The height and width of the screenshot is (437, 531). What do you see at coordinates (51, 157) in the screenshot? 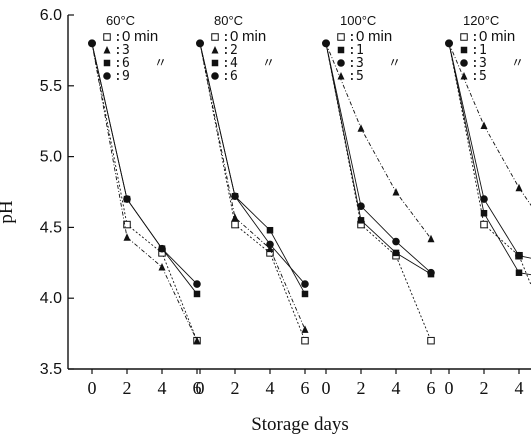
I see `y-tick-label: 5.0` at bounding box center [51, 157].